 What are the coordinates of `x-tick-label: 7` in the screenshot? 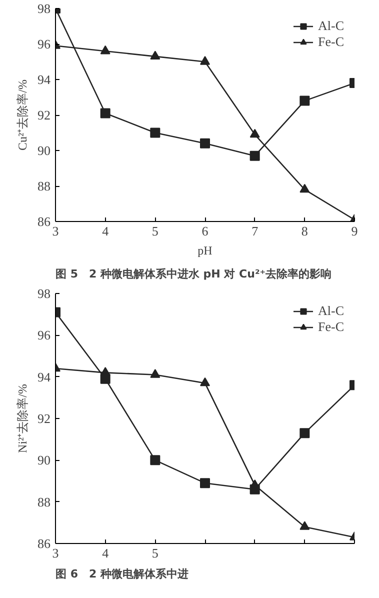 It's located at (255, 231).